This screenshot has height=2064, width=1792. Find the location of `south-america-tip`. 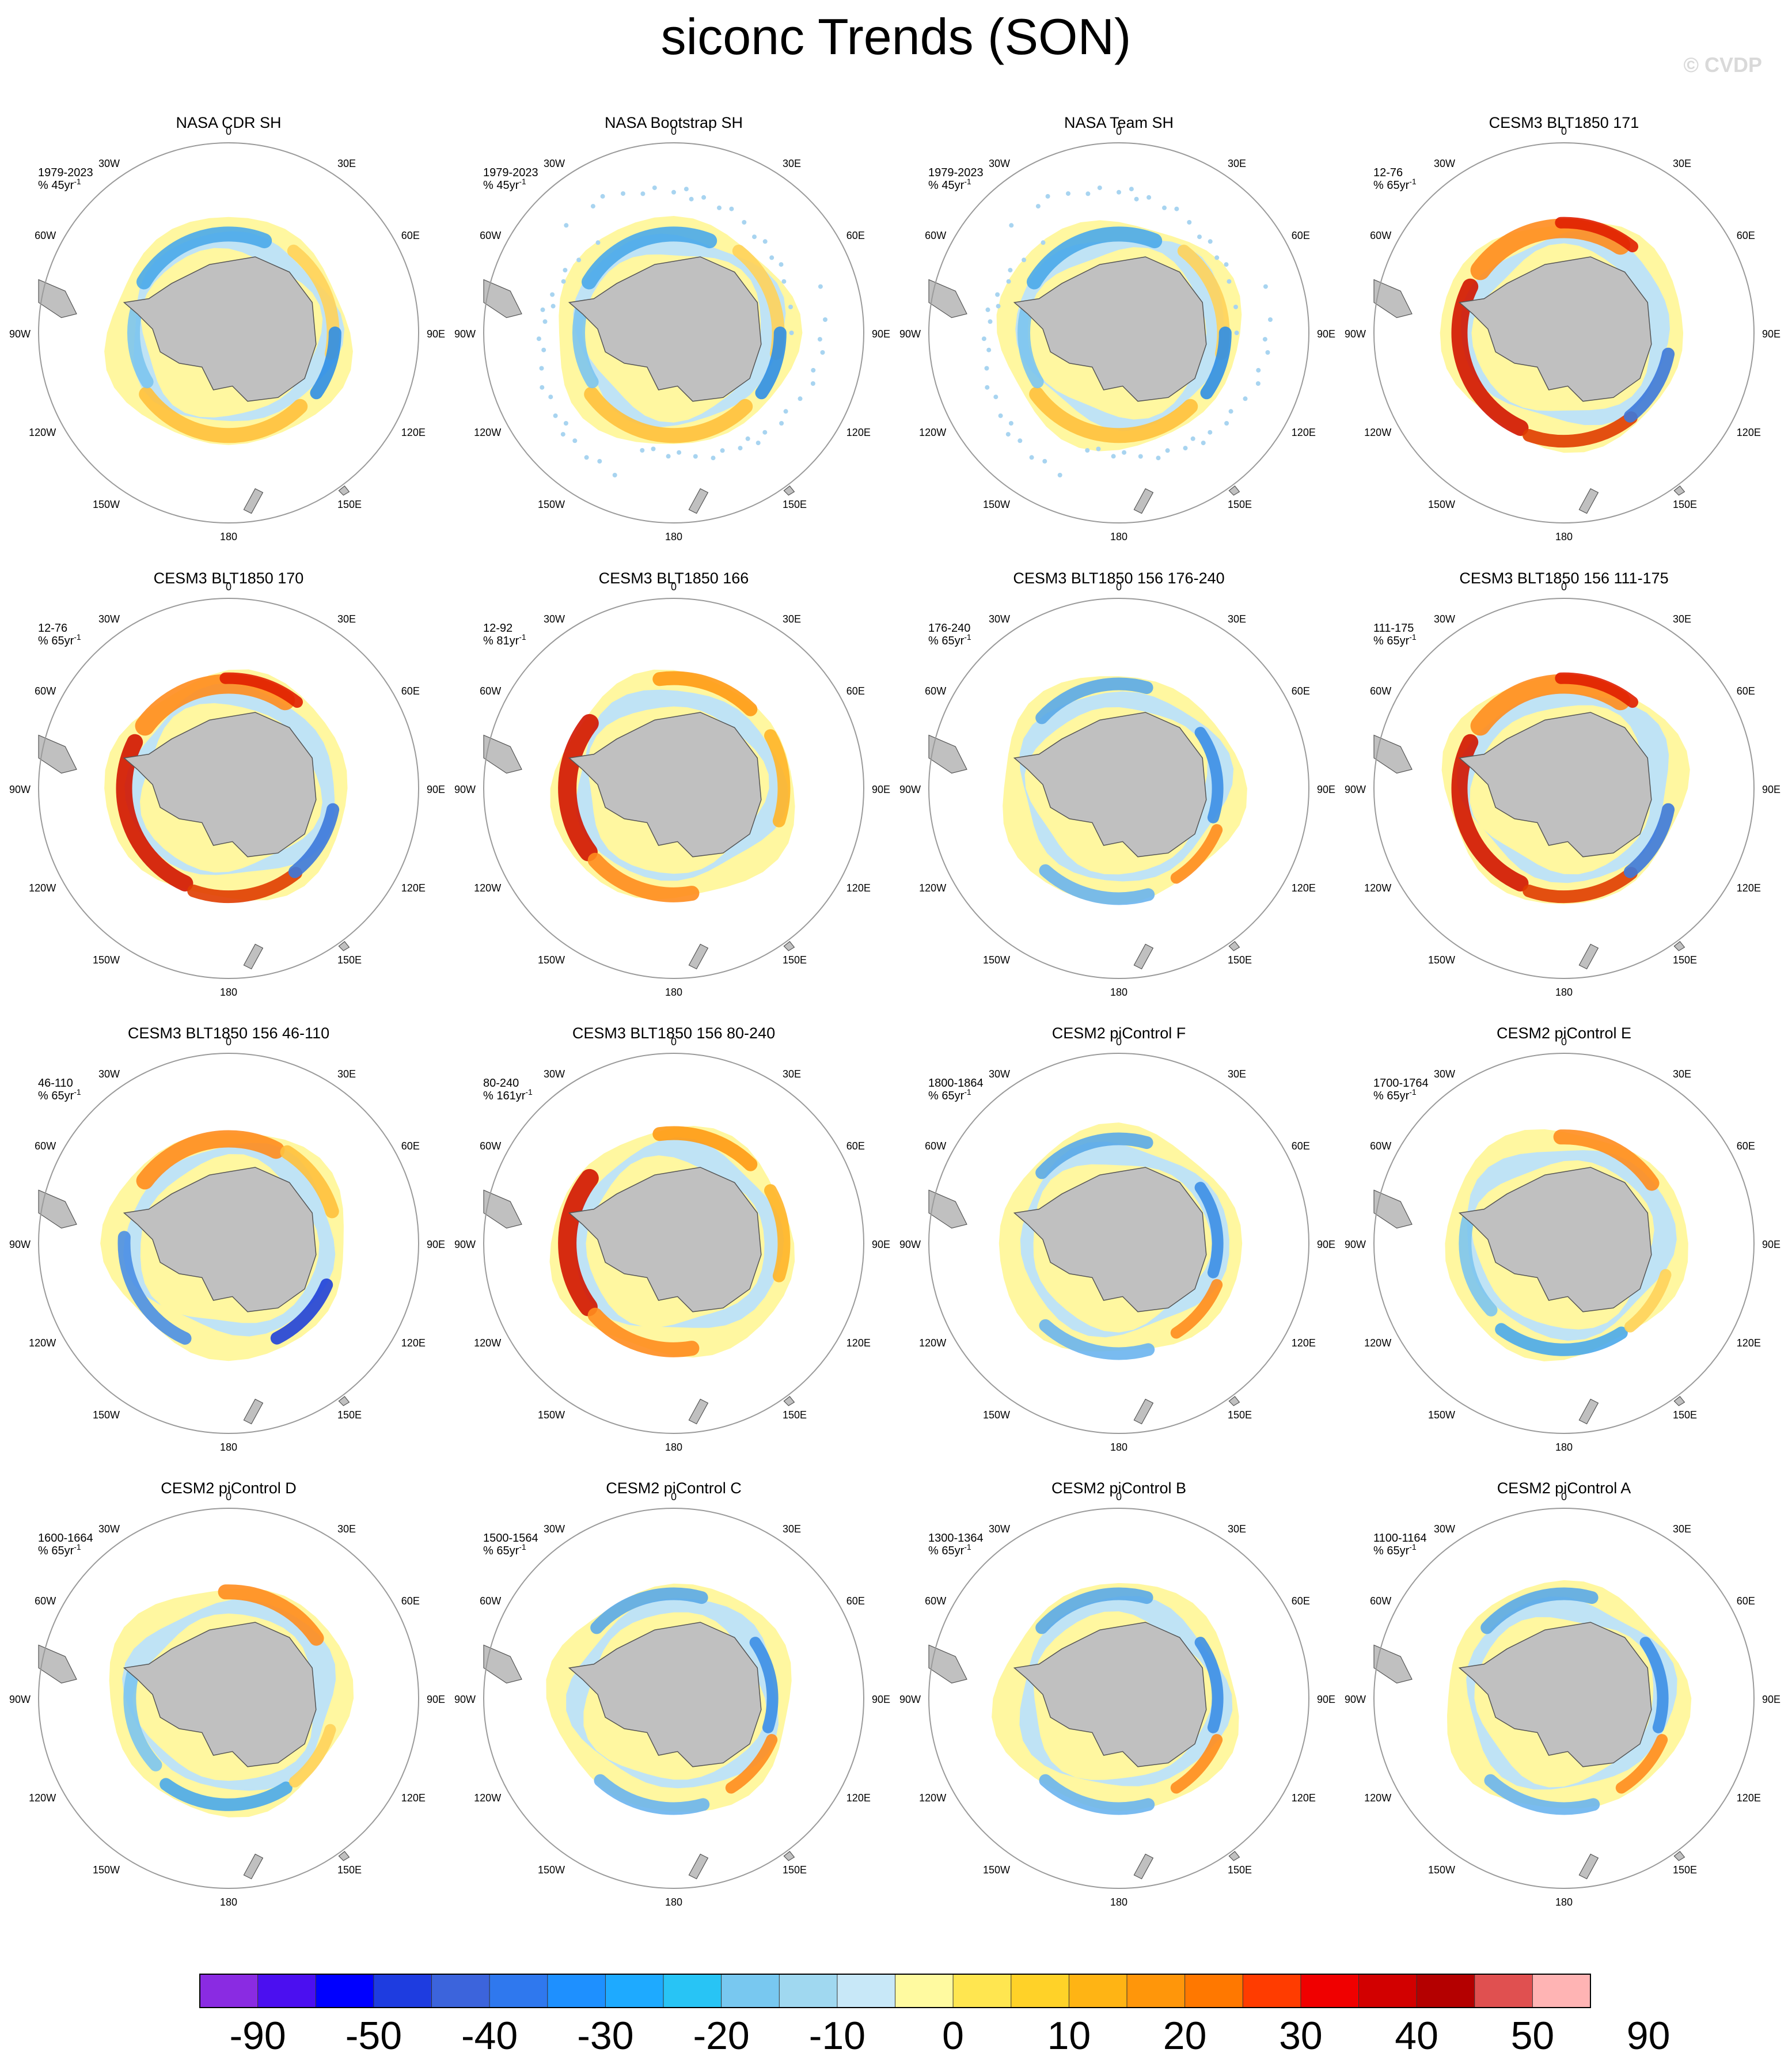

south-america-tip is located at coordinates (1393, 1209).